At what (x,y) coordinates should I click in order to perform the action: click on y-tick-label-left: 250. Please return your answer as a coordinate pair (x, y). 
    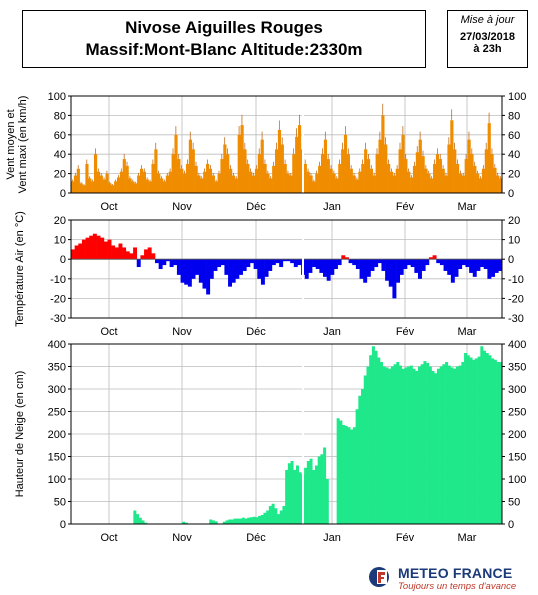
    Looking at the image, I should click on (57, 413).